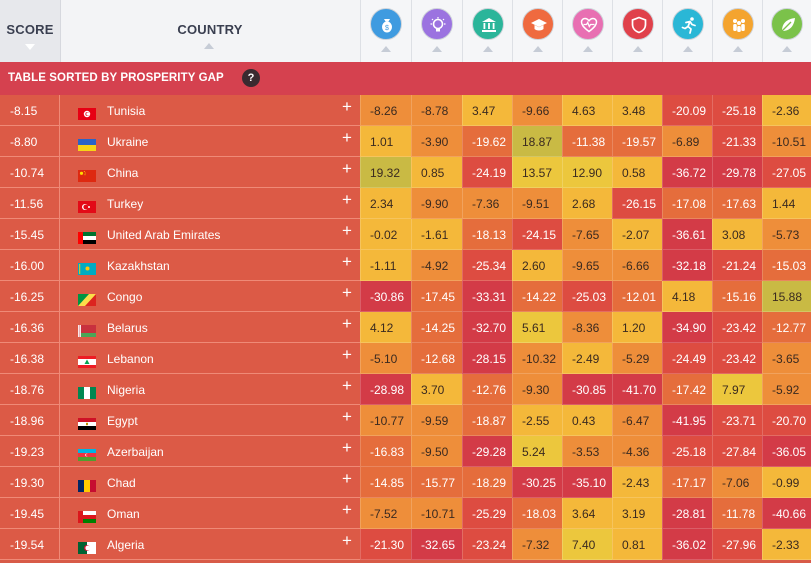  Describe the element at coordinates (587, 265) in the screenshot. I see `pillar-value-cell: -9.65` at that location.